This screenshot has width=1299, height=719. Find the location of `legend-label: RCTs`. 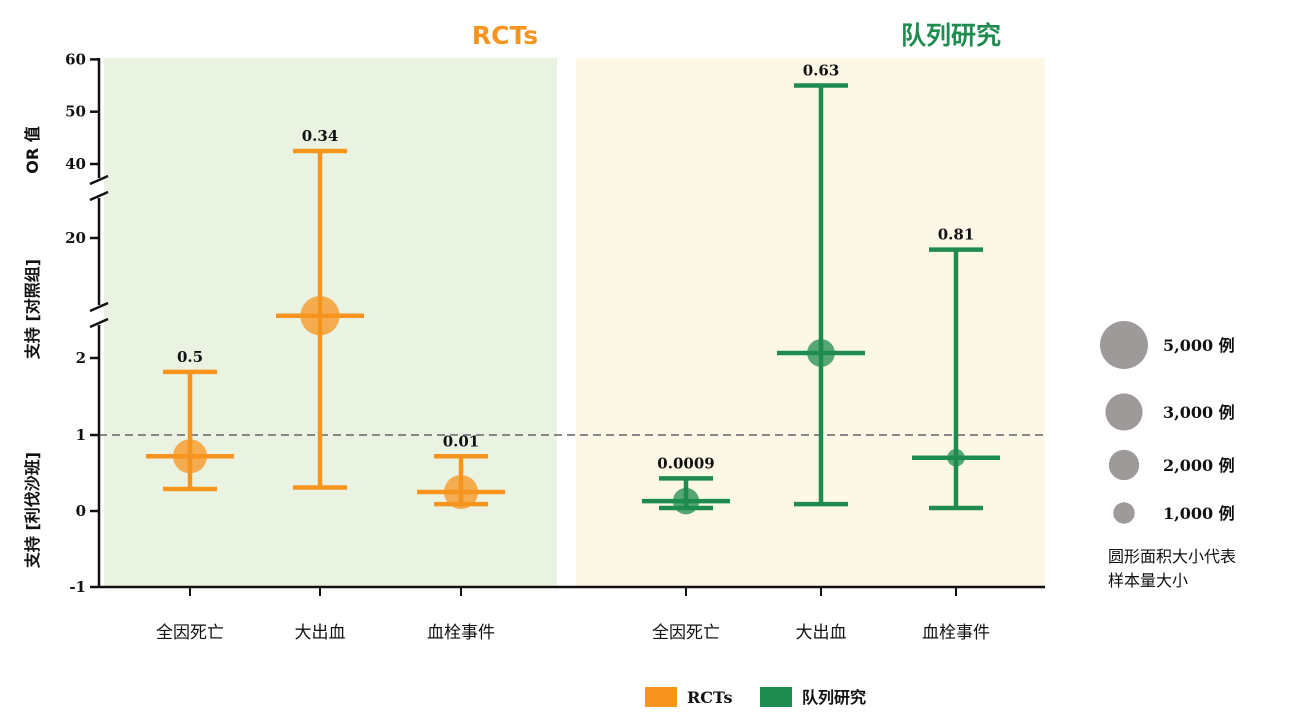

legend-label: RCTs is located at coordinates (709, 697).